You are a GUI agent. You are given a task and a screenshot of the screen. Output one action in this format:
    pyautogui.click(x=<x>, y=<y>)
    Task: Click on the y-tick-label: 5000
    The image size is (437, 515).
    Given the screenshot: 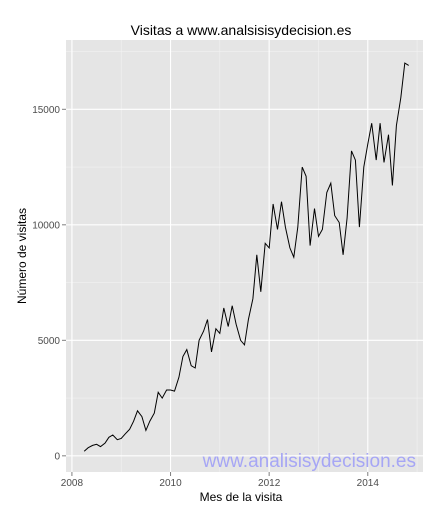 What is the action you would take?
    pyautogui.click(x=49, y=341)
    